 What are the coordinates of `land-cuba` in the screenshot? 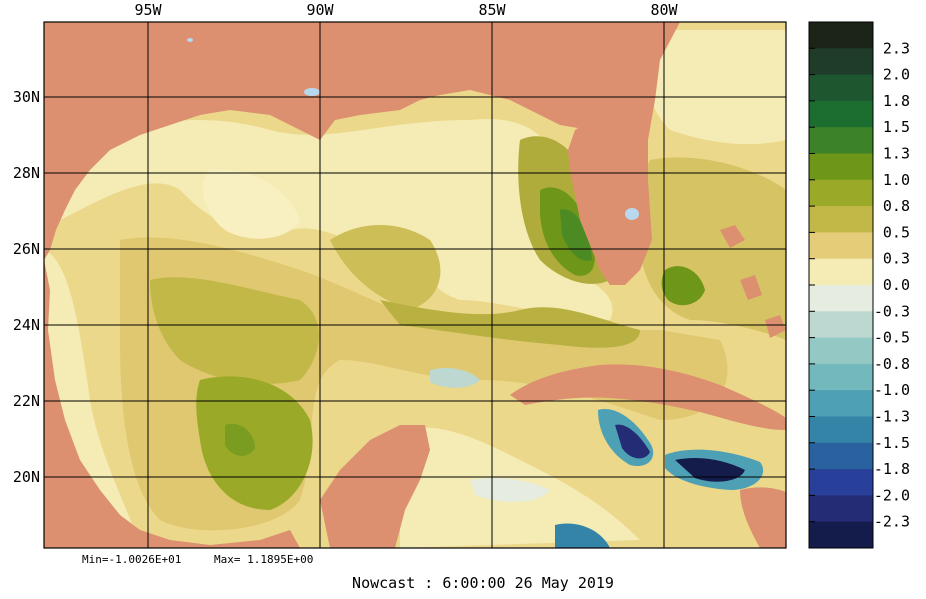 It's located at (648, 397).